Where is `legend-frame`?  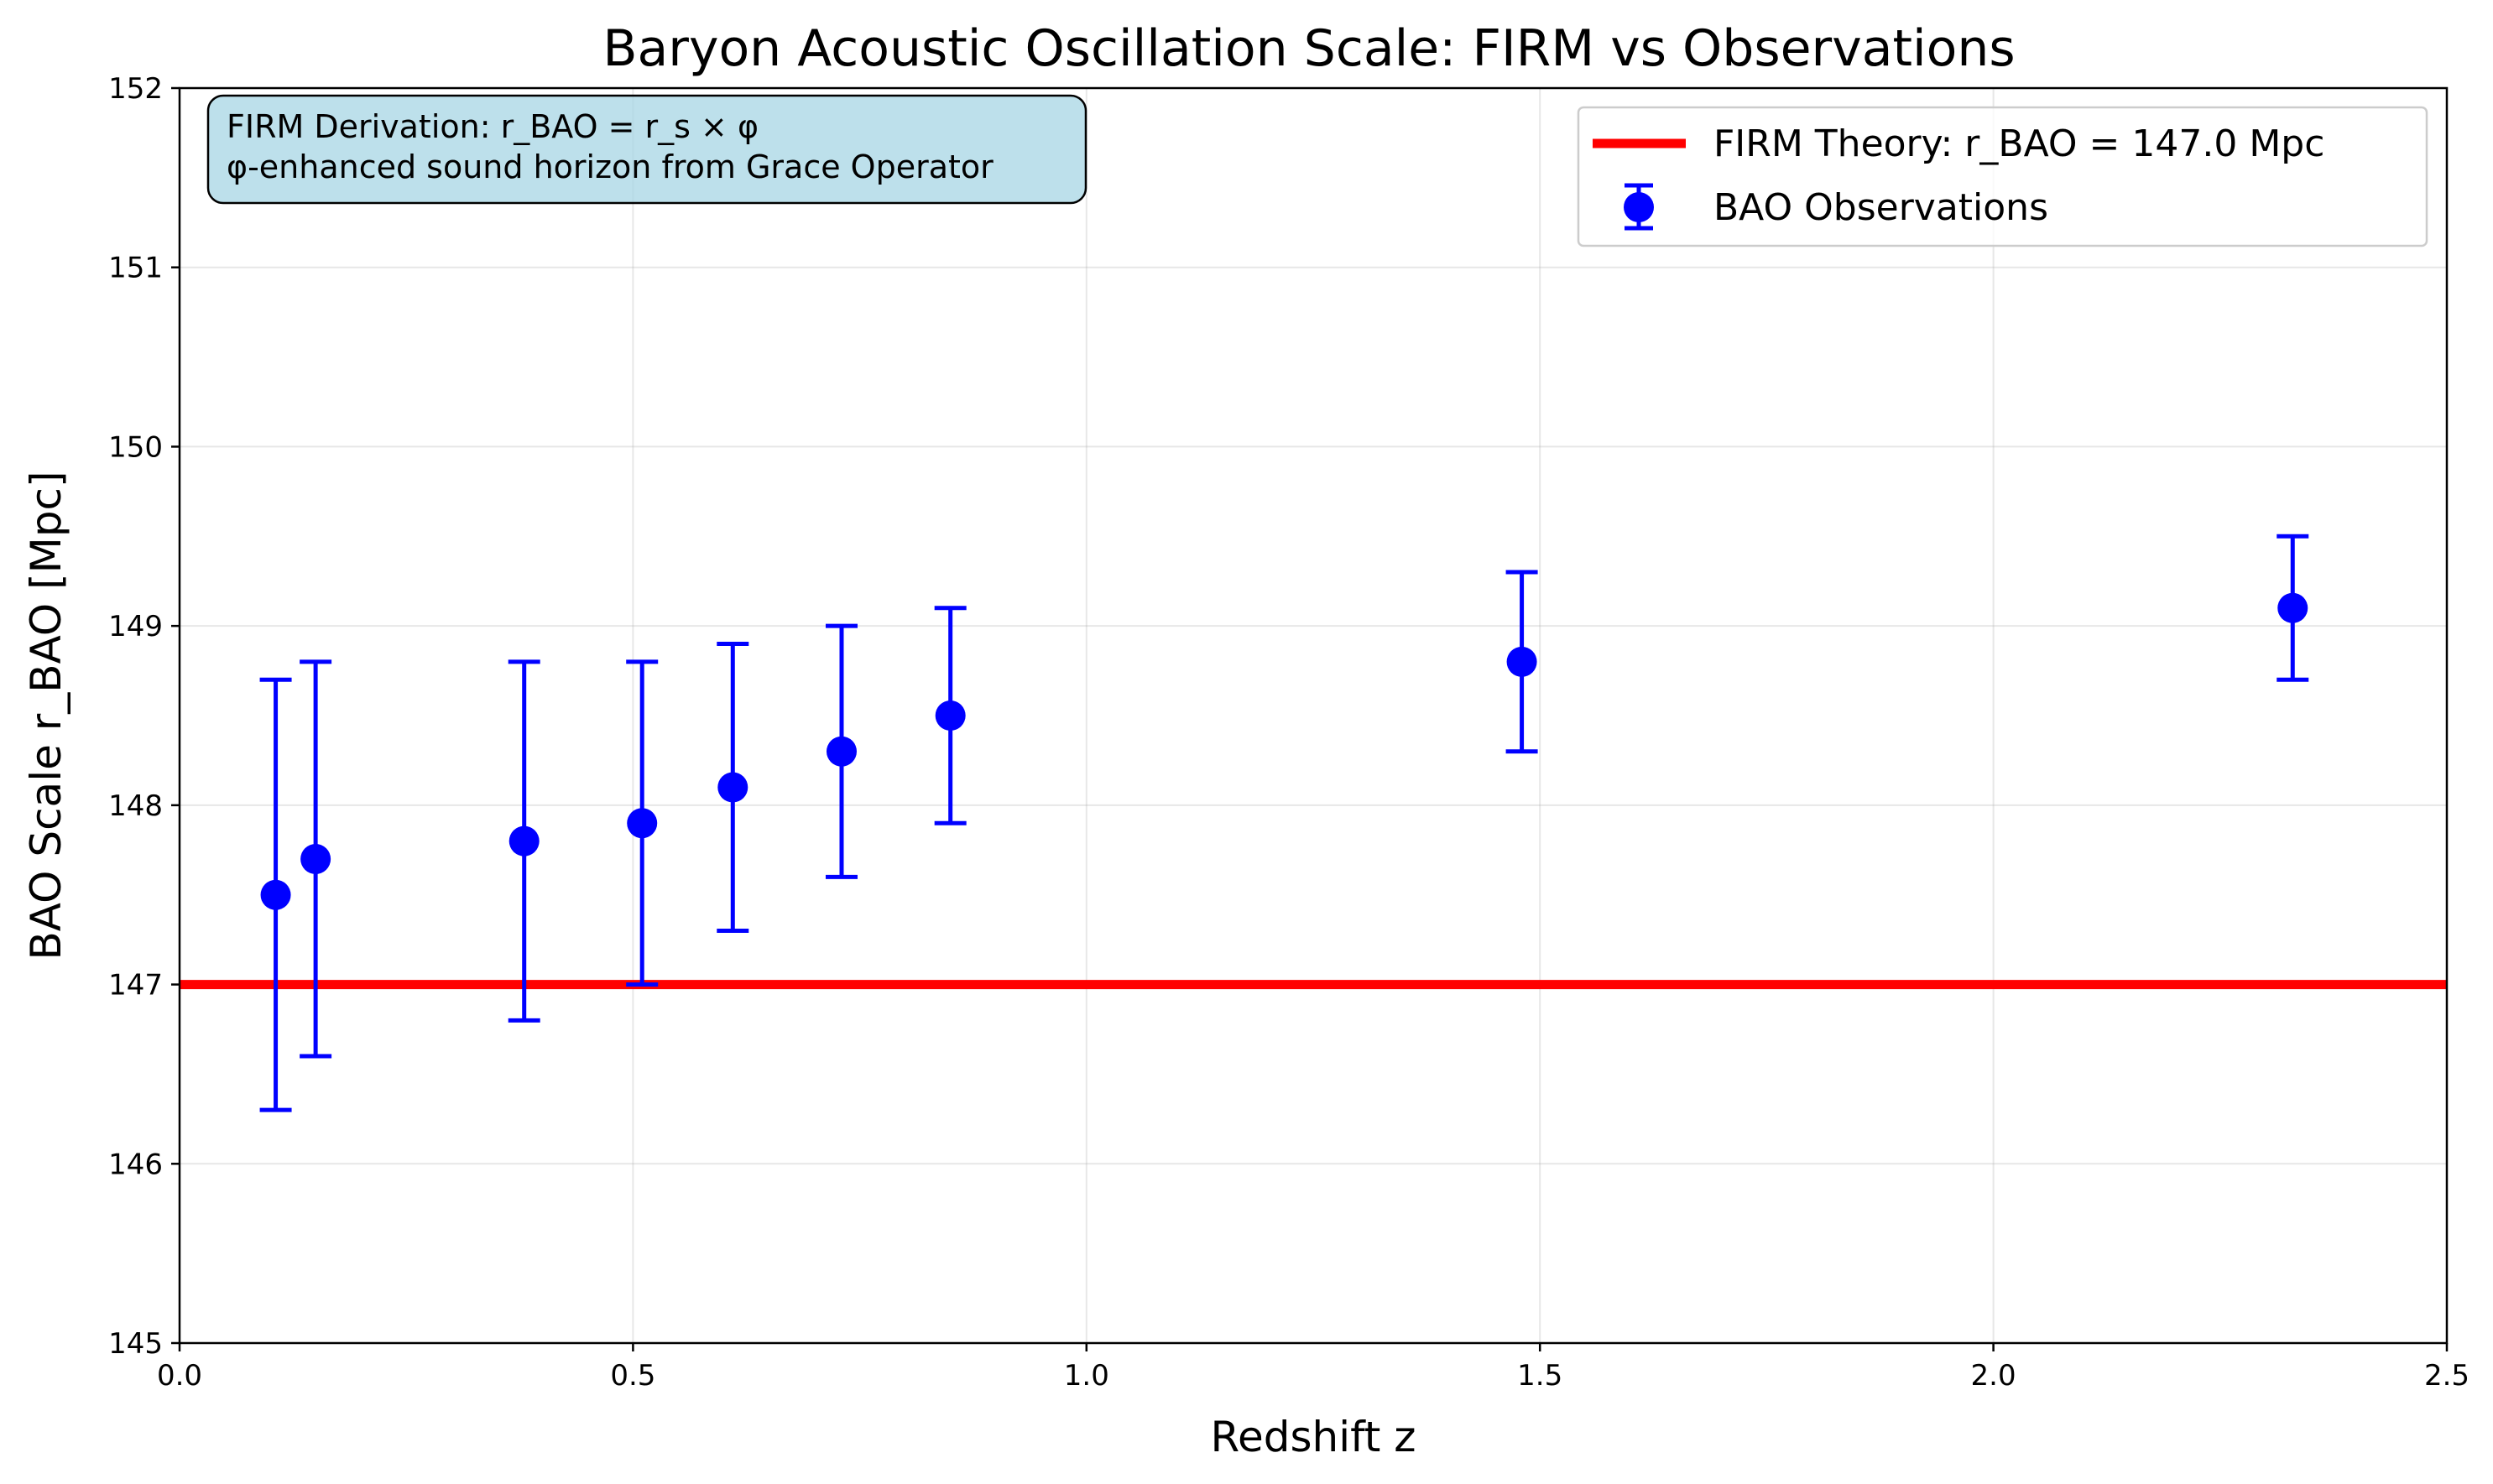
legend-frame is located at coordinates (2002, 176).